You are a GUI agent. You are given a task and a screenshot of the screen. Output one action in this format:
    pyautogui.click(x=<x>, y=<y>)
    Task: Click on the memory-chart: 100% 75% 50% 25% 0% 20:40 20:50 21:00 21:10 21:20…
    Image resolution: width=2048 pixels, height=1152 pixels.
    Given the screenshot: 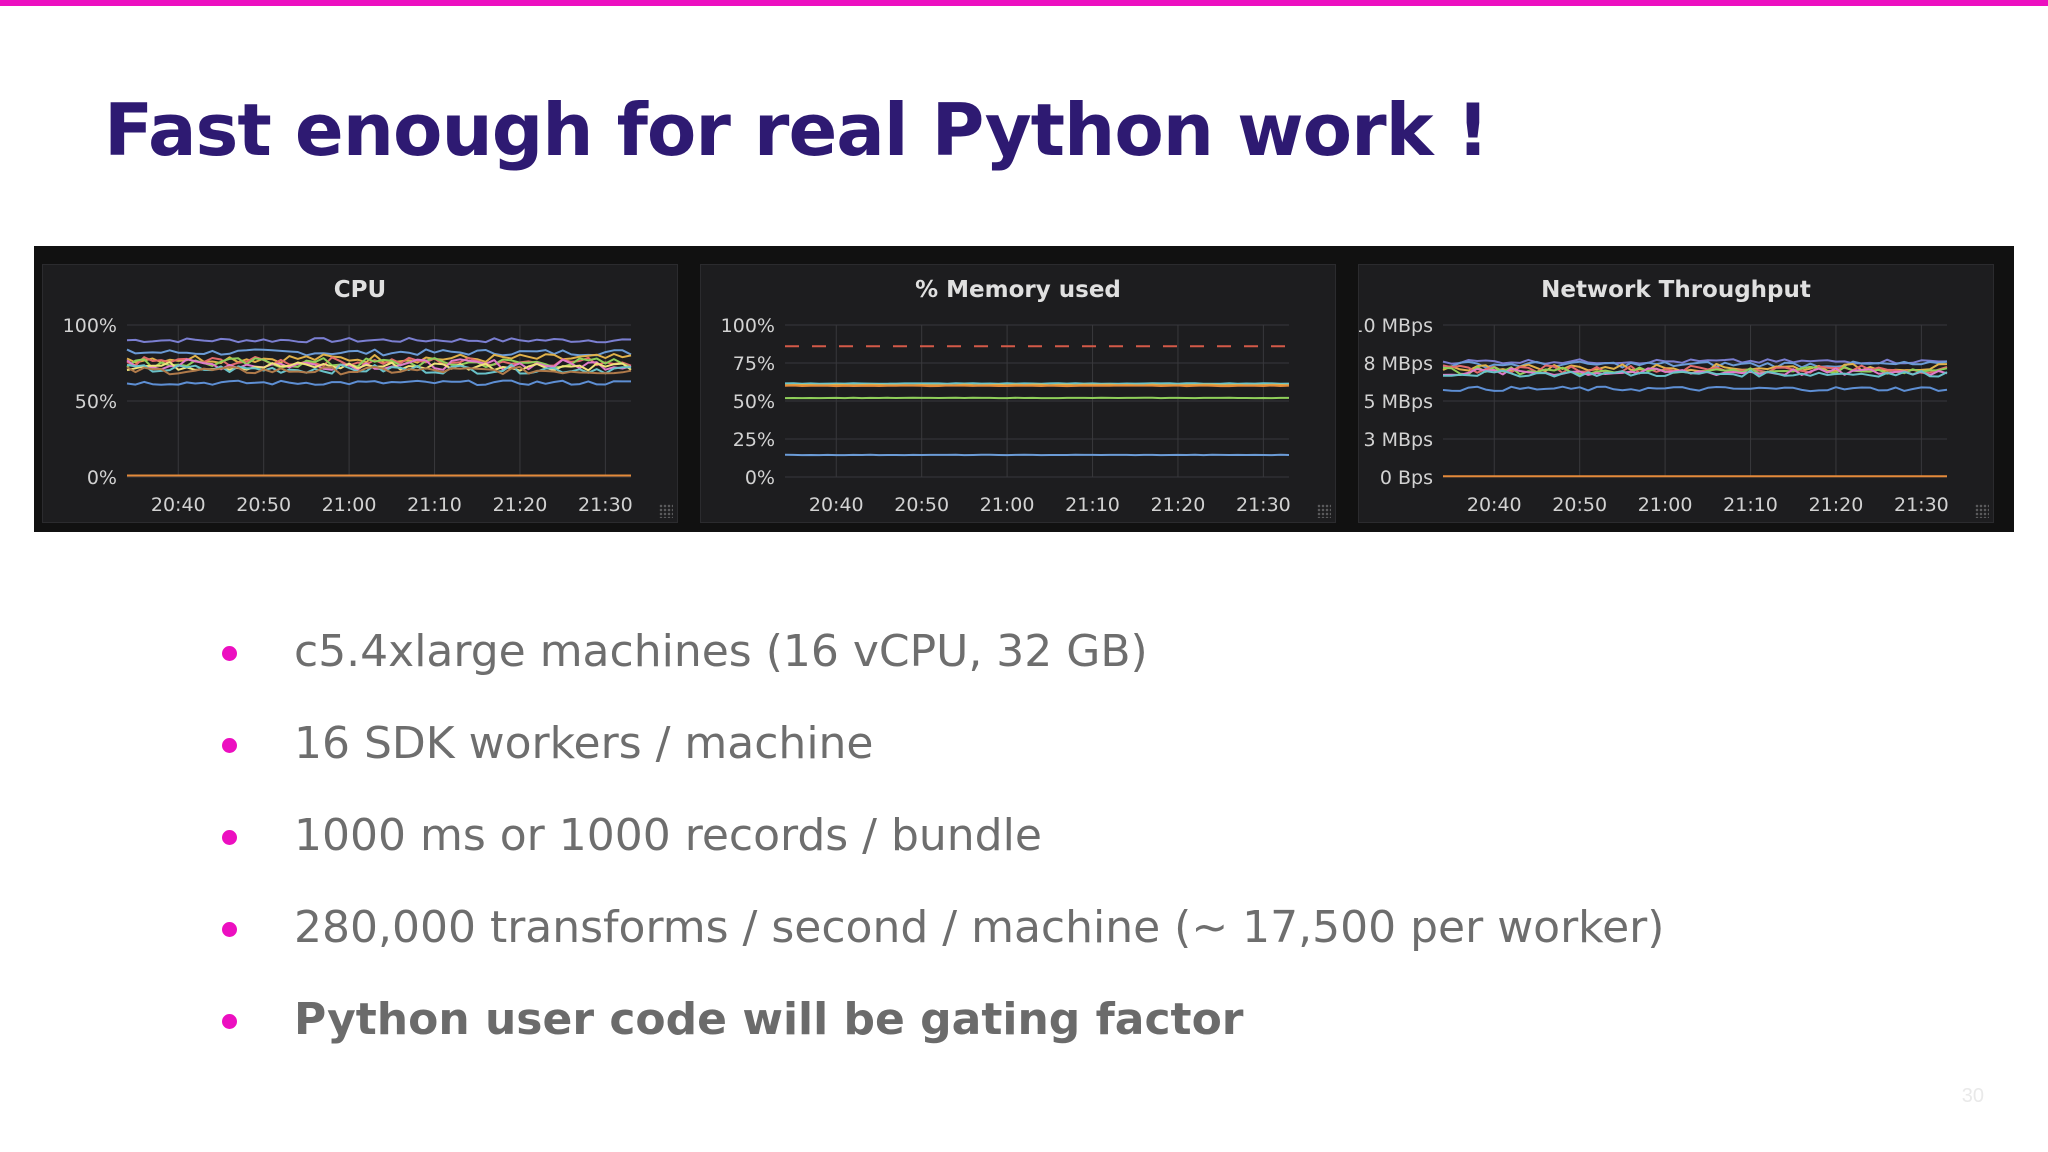 What is the action you would take?
    pyautogui.click(x=1006, y=415)
    